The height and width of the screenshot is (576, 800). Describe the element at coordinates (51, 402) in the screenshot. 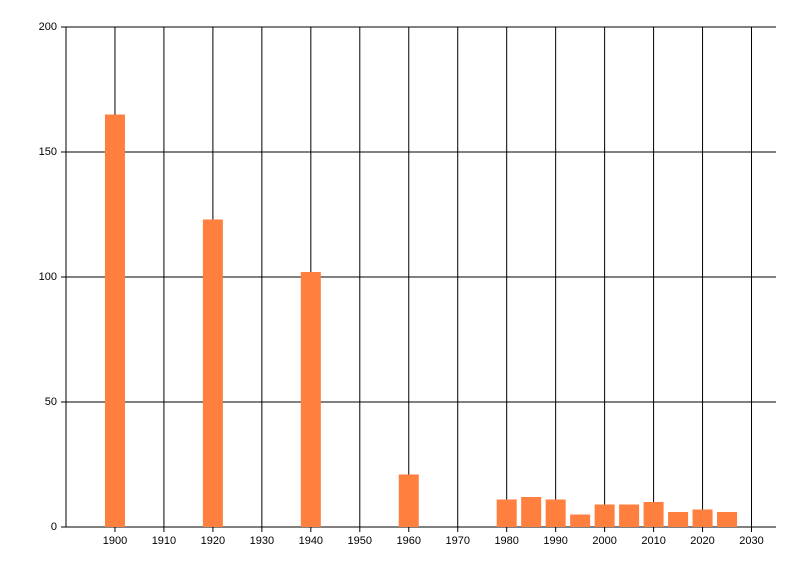

I see `y-tick-label: 50` at that location.